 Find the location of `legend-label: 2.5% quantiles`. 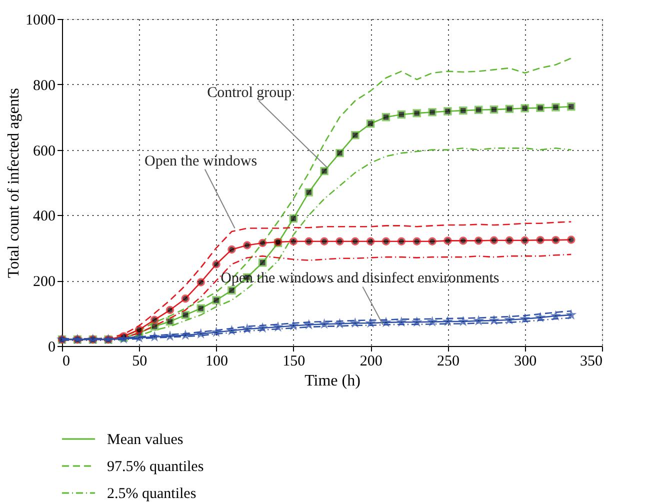

legend-label: 2.5% quantiles is located at coordinates (151, 494).